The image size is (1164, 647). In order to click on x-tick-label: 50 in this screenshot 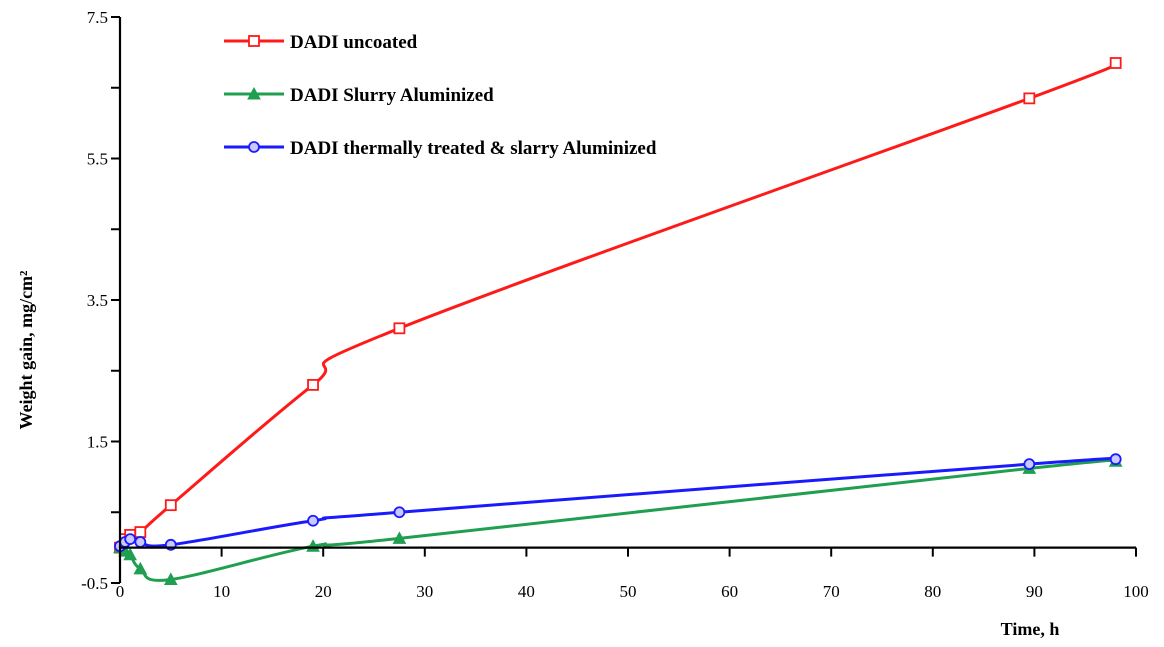, I will do `click(628, 591)`.